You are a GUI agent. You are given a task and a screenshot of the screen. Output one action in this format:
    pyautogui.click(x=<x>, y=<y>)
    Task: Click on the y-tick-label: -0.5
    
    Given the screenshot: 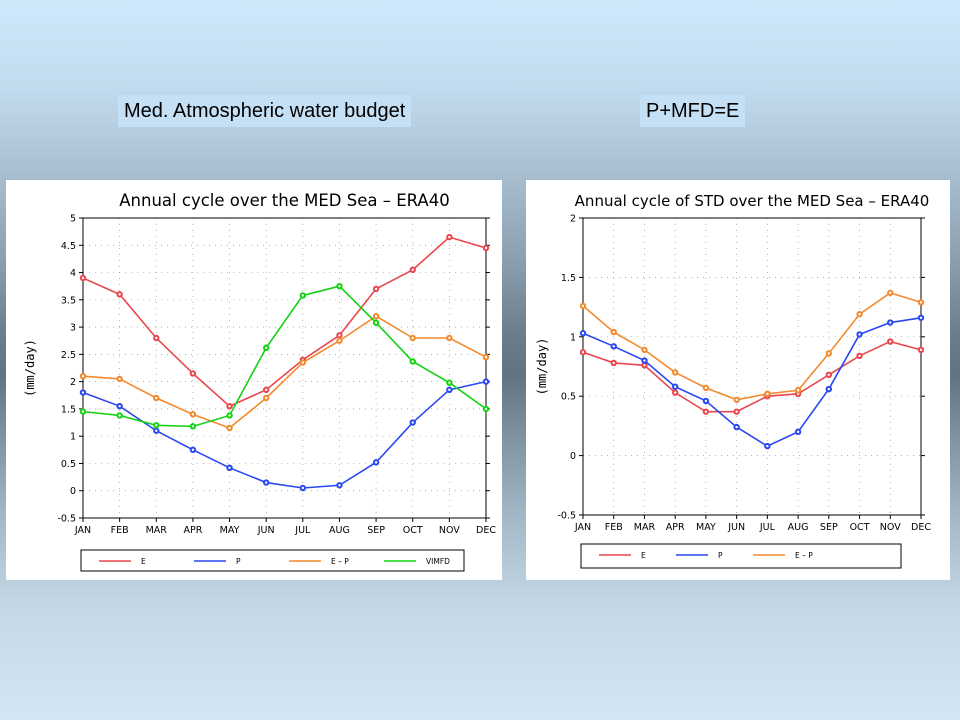 What is the action you would take?
    pyautogui.click(x=66, y=519)
    